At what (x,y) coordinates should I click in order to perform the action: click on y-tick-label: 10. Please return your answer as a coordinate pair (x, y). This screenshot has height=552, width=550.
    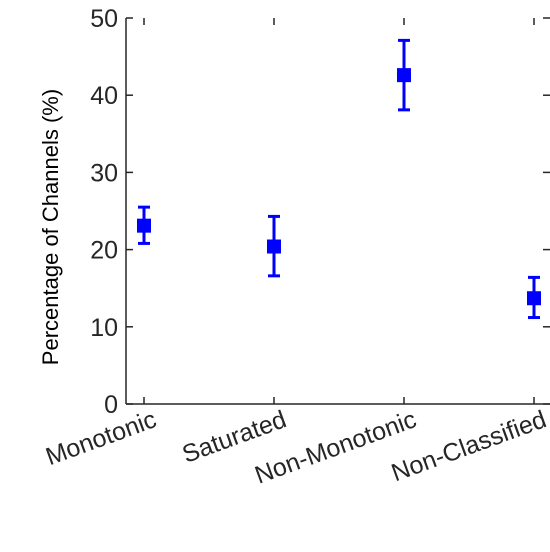
    Looking at the image, I should click on (104, 328).